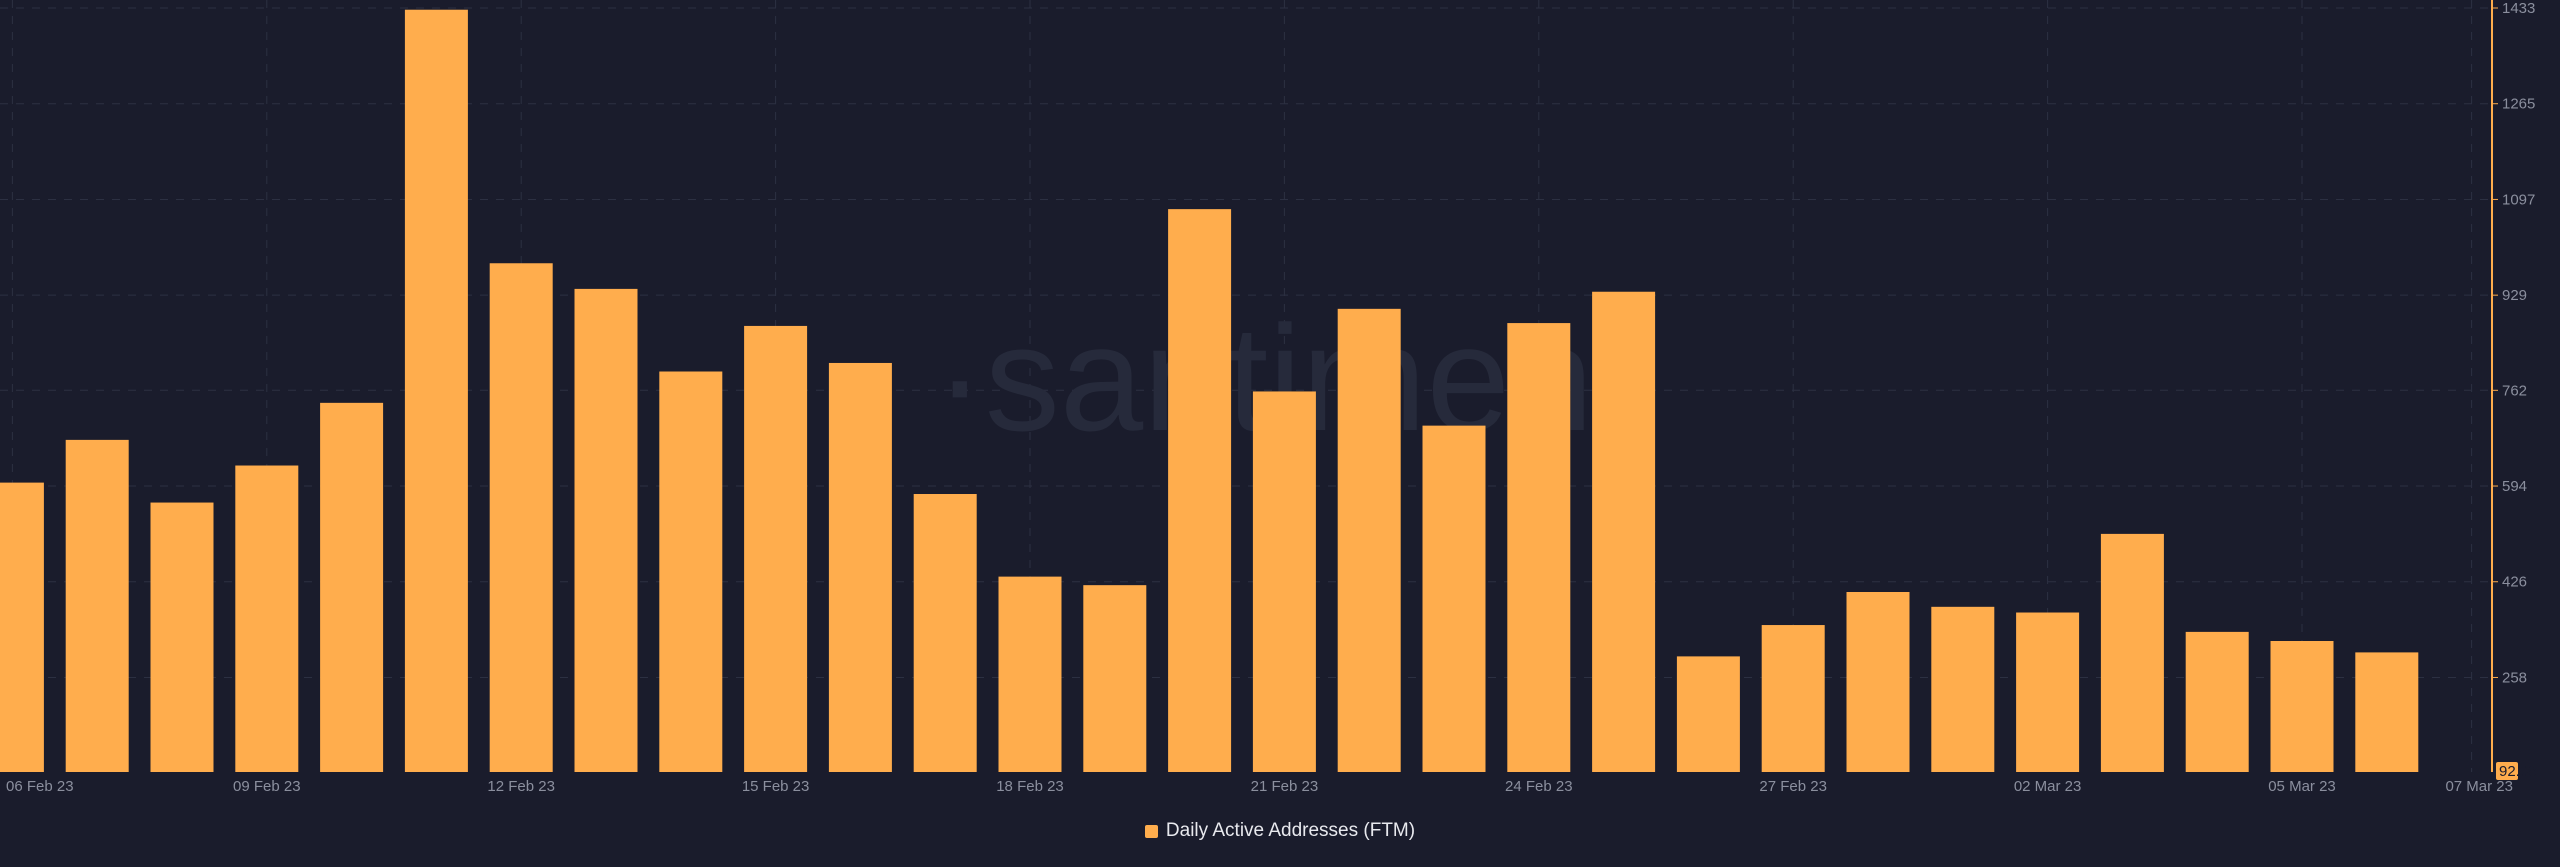  Describe the element at coordinates (2514, 582) in the screenshot. I see `y-tick-label: 426` at that location.